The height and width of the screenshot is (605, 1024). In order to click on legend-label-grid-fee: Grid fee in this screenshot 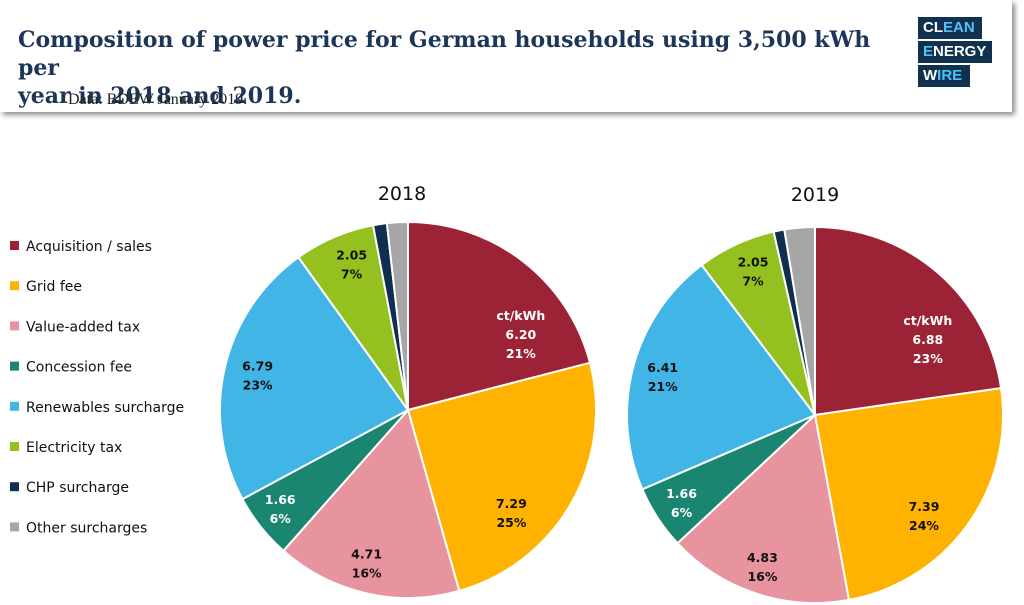, I will do `click(54, 287)`.